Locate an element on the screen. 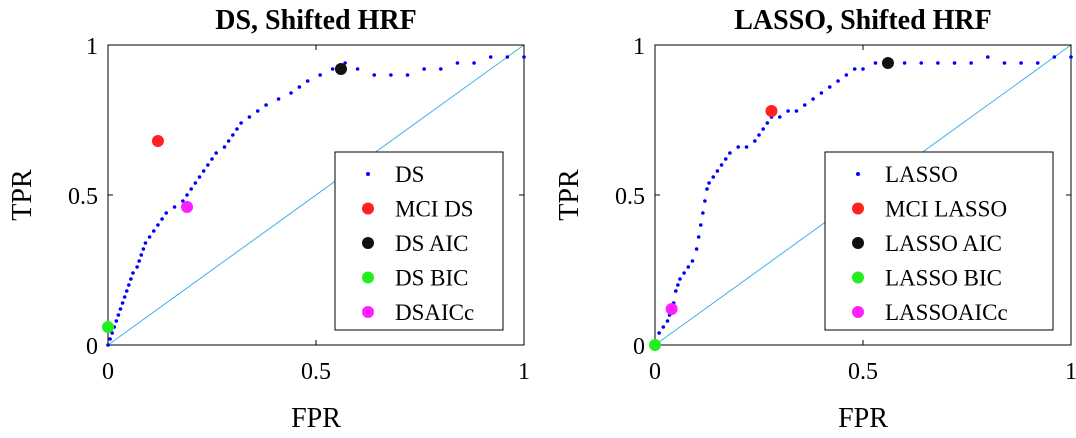 The image size is (1076, 438). legend-label: LASSO AIC is located at coordinates (943, 243).